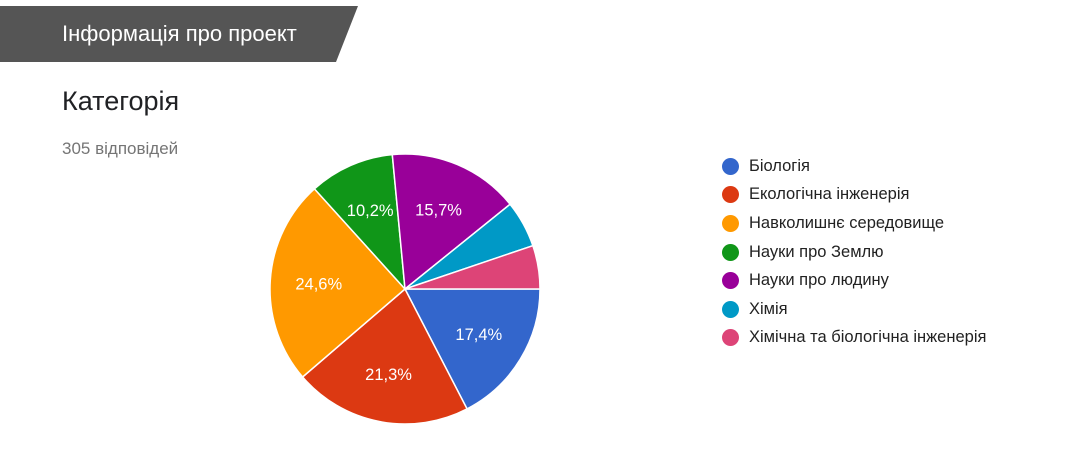  What do you see at coordinates (388, 375) in the screenshot?
I see `pie-data-label-2: 21,3%` at bounding box center [388, 375].